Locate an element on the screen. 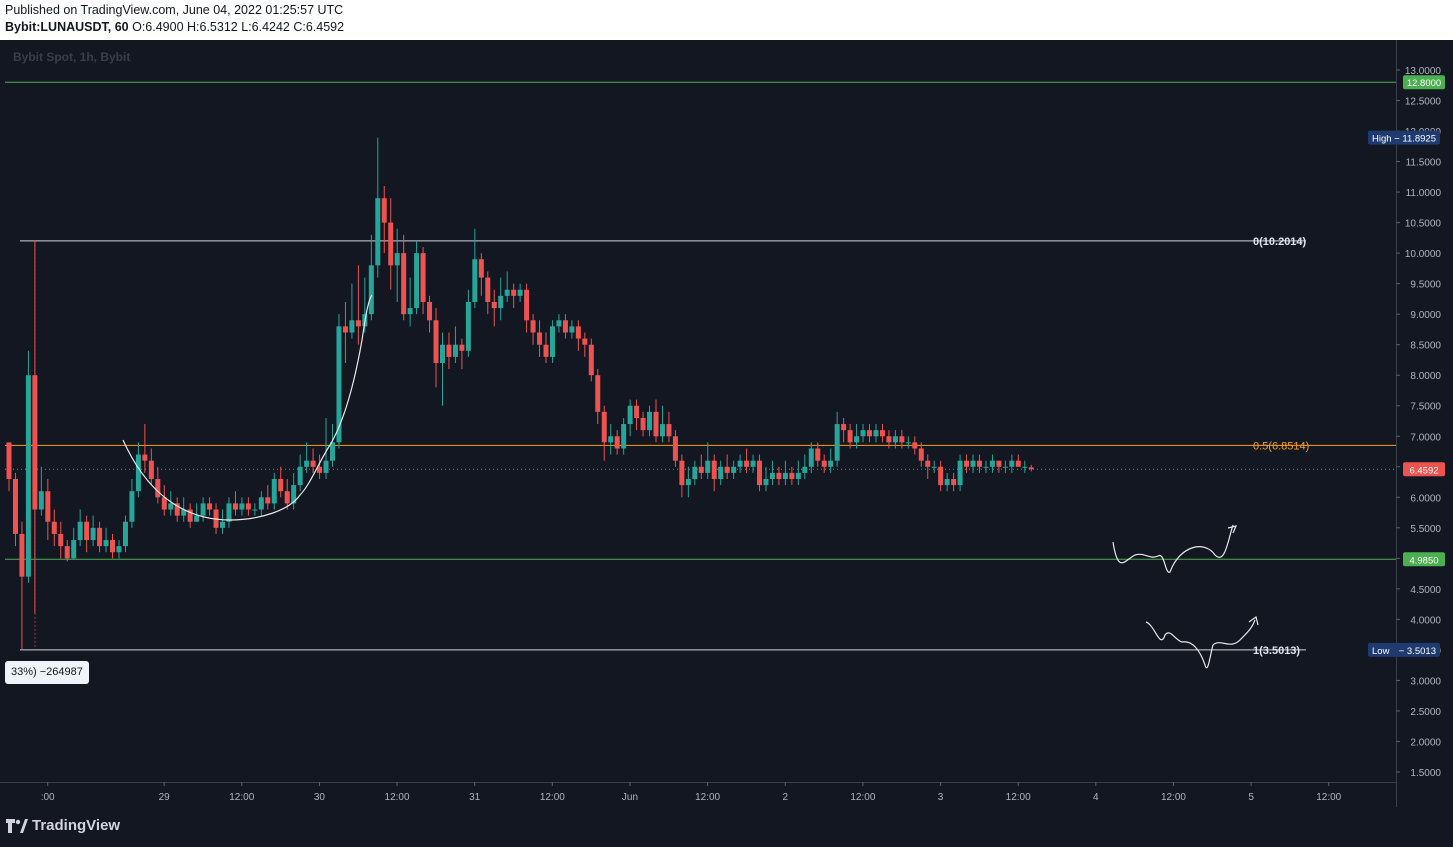  projection-path-lower is located at coordinates (1200, 644).